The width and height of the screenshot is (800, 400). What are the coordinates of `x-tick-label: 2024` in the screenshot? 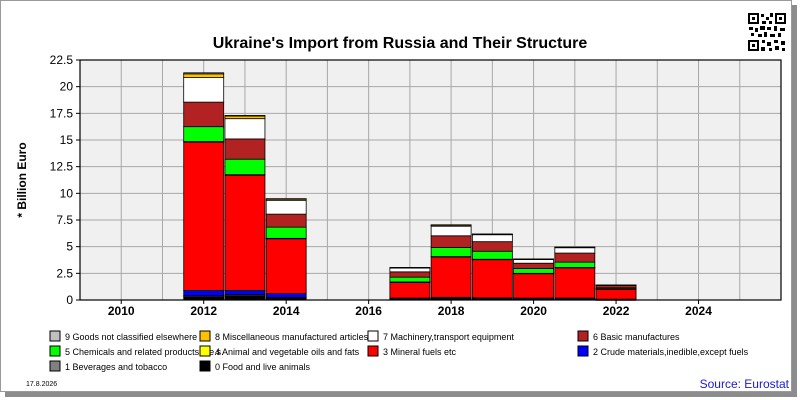 It's located at (698, 311).